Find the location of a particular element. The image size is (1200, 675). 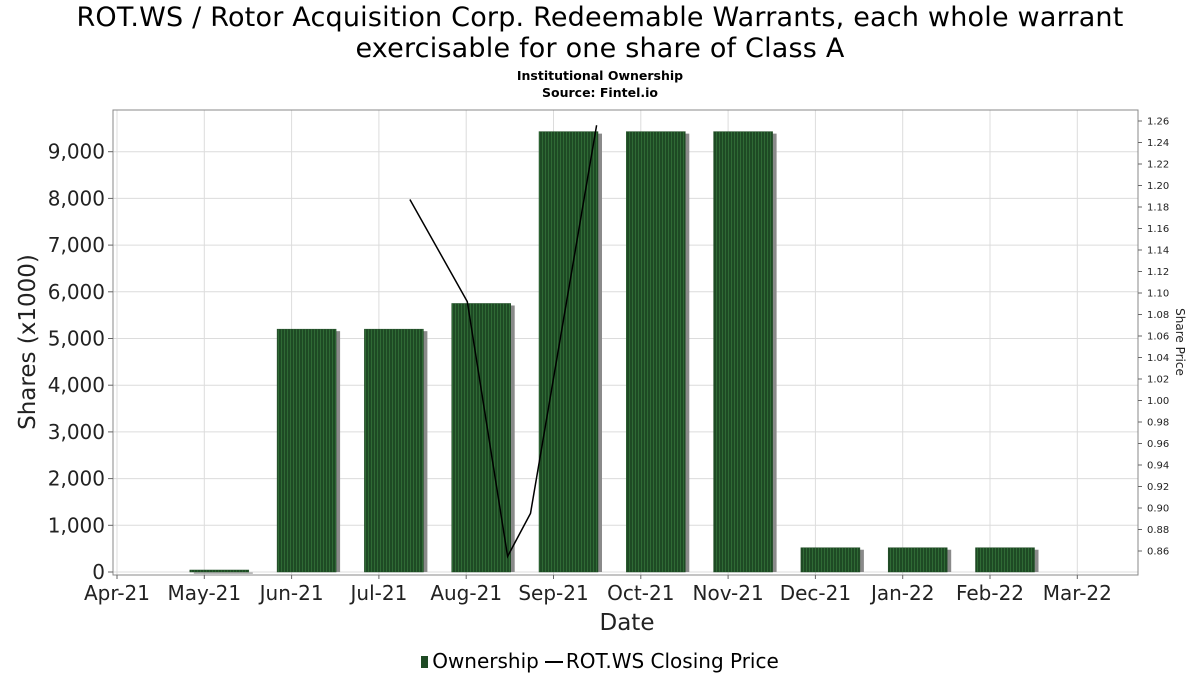

legend-ownership: Ownership is located at coordinates (480, 661).